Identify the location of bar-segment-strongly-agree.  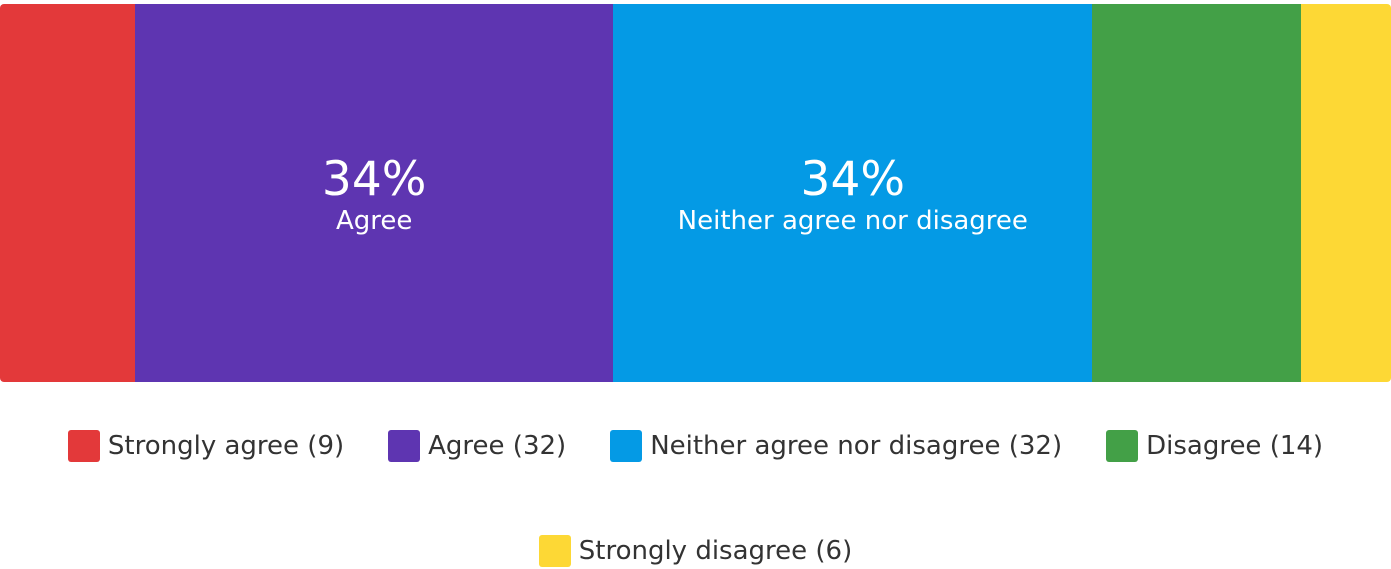
(68, 193).